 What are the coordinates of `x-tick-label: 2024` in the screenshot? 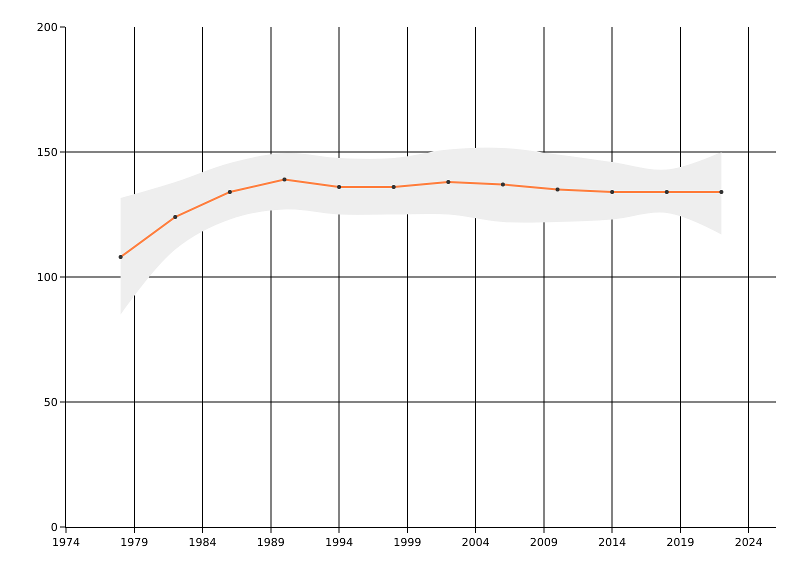 It's located at (748, 543).